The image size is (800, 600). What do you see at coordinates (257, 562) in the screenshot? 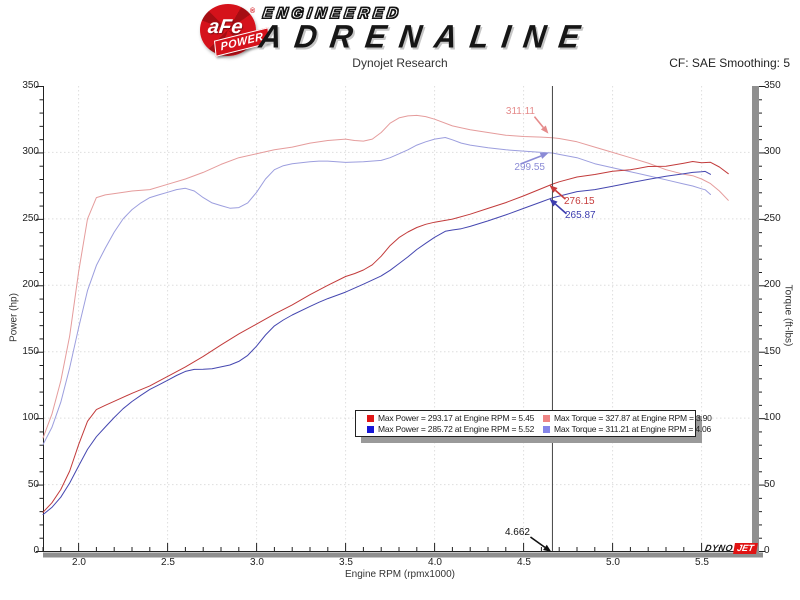
I see `x-tick: 3.0` at bounding box center [257, 562].